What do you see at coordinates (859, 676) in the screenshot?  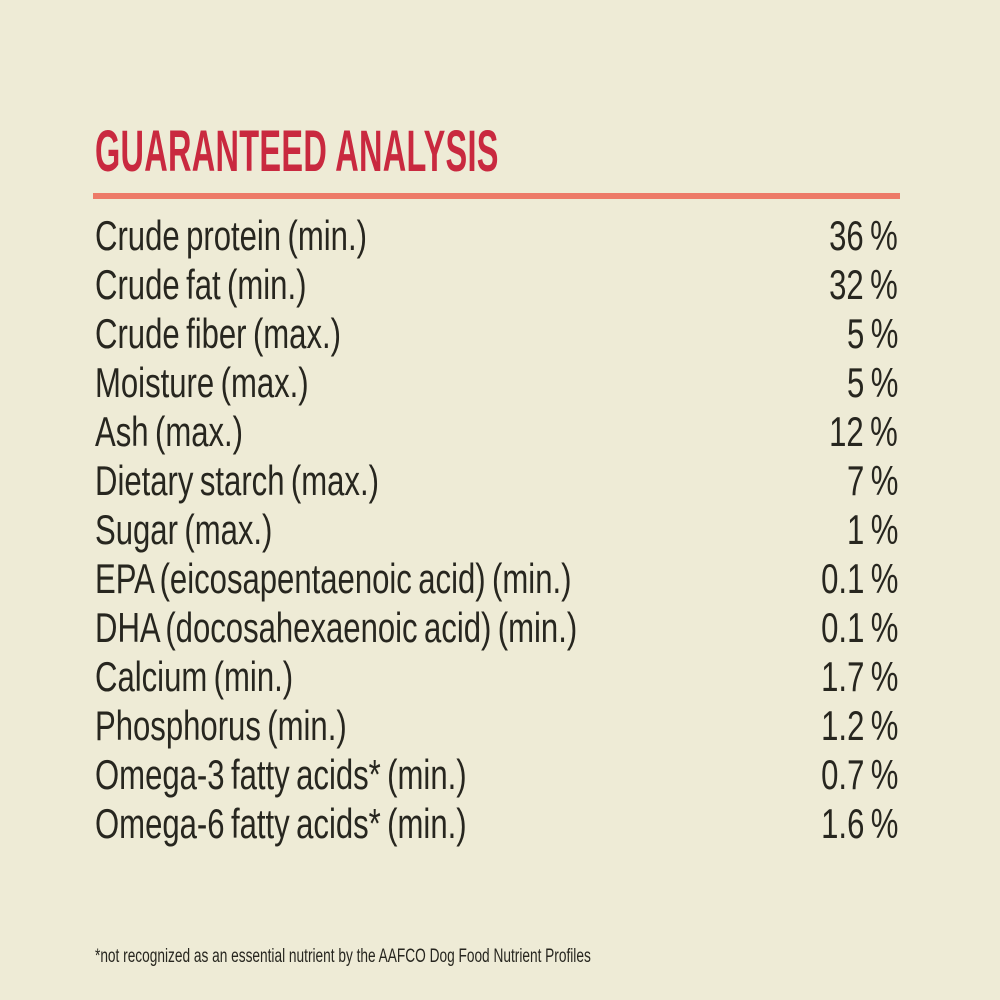 I see `nutrient-value: 1.7 %` at bounding box center [859, 676].